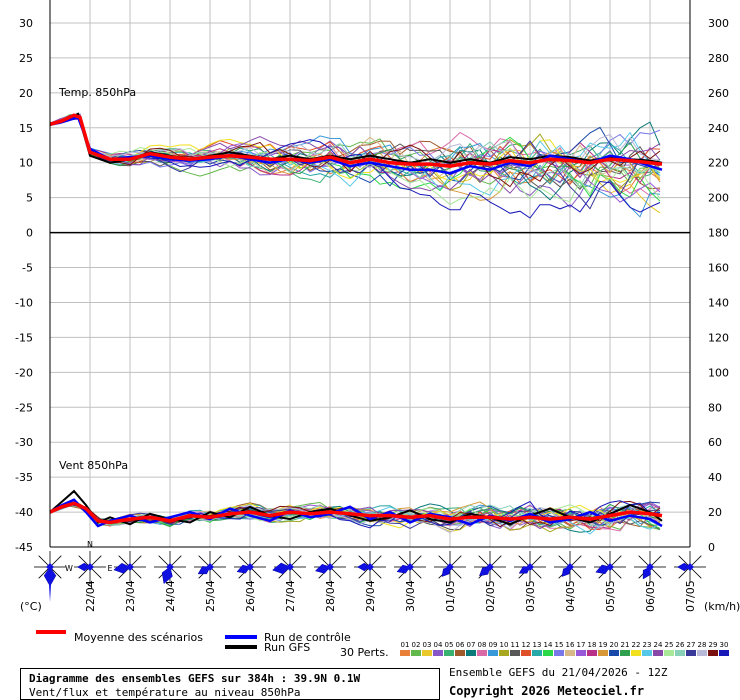 The image size is (740, 700). Describe the element at coordinates (614, 645) in the screenshot. I see `pert-number: 20` at that location.